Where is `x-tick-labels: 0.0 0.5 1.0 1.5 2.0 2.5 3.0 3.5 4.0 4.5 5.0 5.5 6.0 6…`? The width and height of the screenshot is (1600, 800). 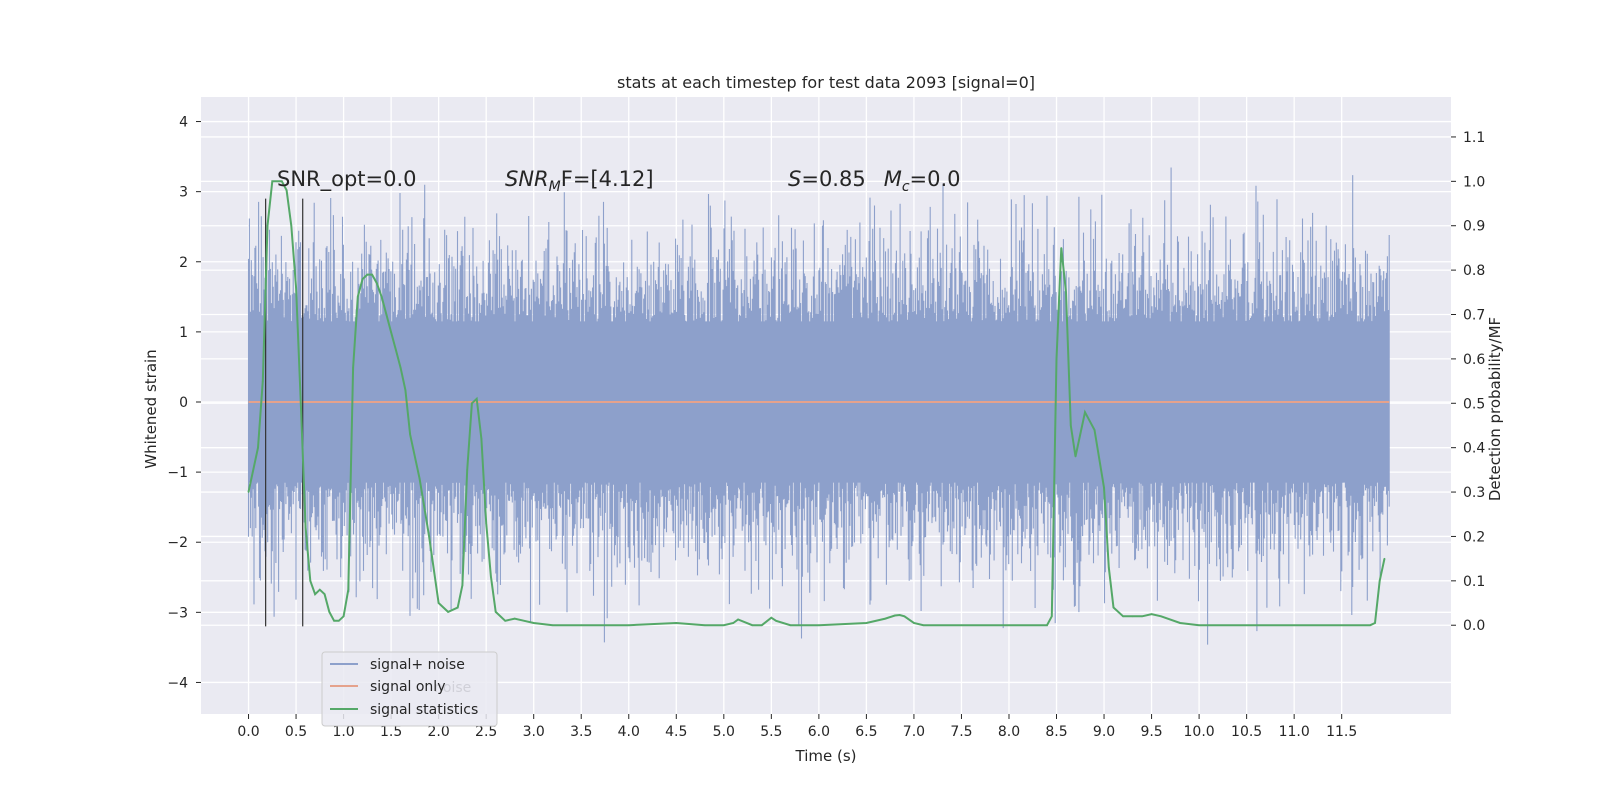 x-tick-labels: 0.0 0.5 1.0 1.5 2.0 2.5 3.0 3.5 4.0 4.5 5.0 5.5 6.0 6… is located at coordinates (797, 727).